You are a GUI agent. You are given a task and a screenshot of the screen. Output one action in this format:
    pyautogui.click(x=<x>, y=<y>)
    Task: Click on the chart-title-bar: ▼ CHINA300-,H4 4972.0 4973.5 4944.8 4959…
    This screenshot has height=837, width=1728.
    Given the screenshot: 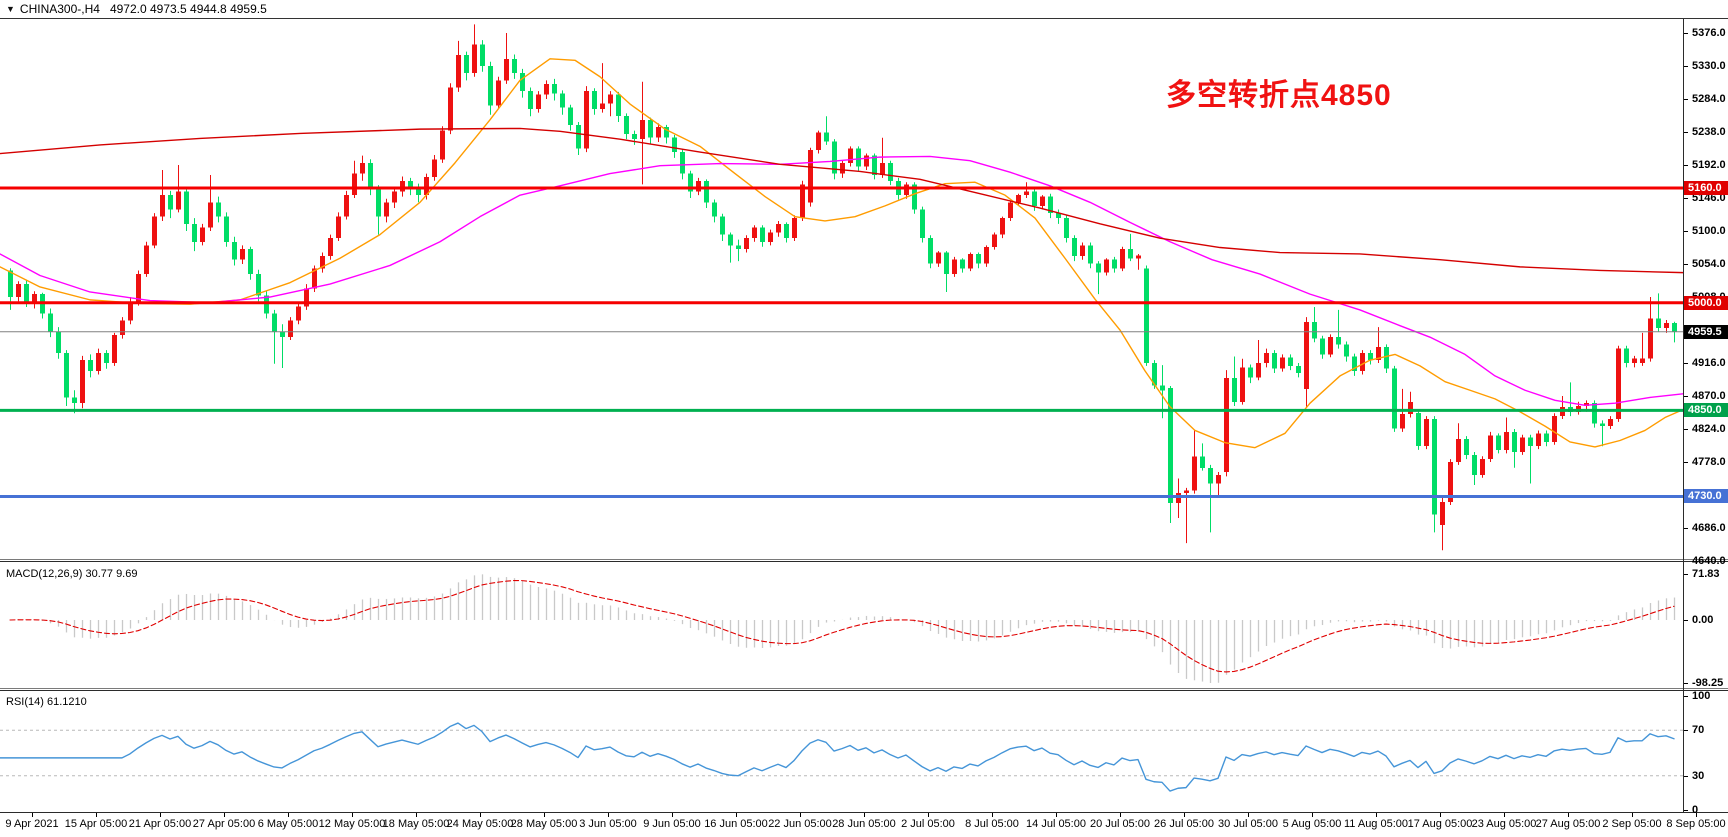 What is the action you would take?
    pyautogui.click(x=864, y=9)
    